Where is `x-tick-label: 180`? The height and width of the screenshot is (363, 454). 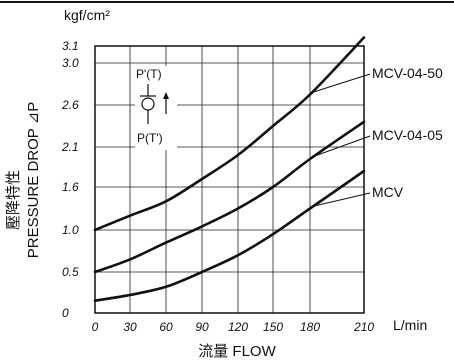
x-tick-label: 180 is located at coordinates (310, 327).